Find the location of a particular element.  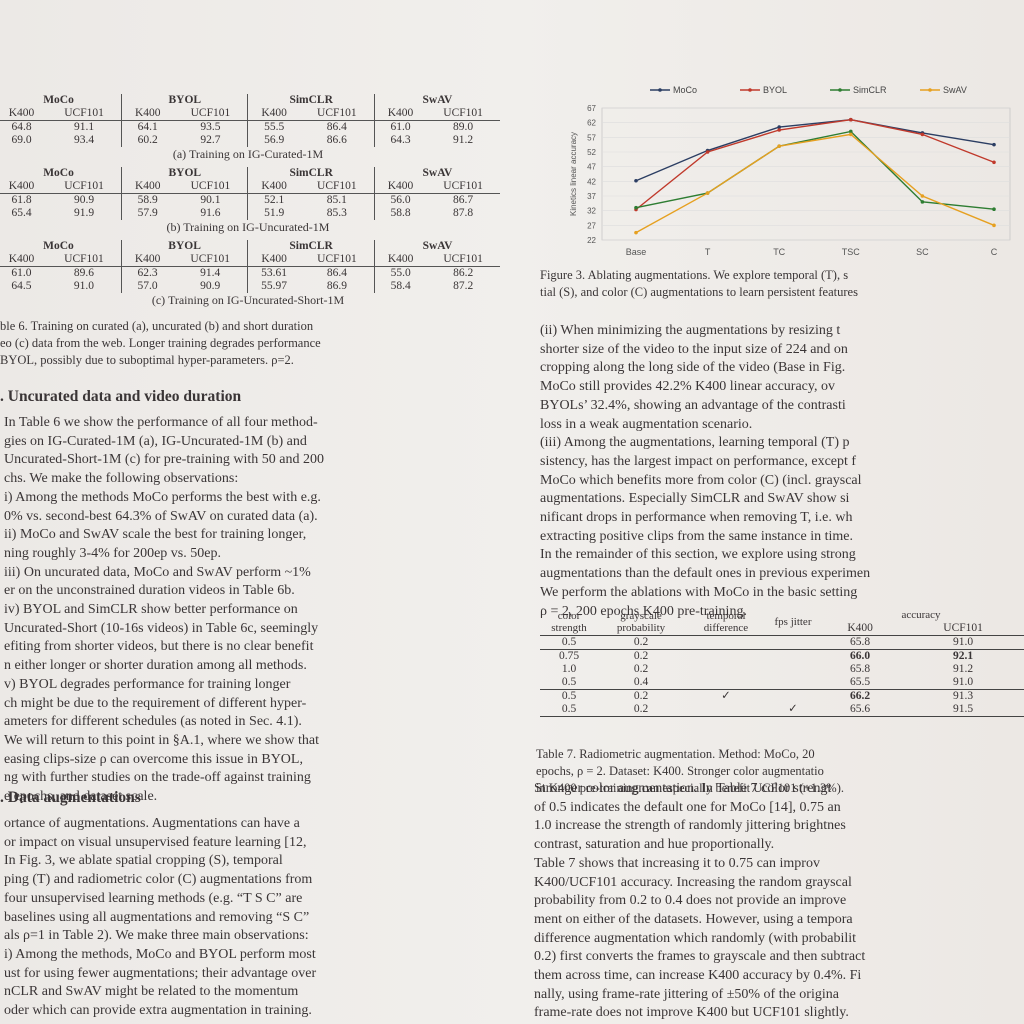

table-cell: 65.6 is located at coordinates (860, 709).